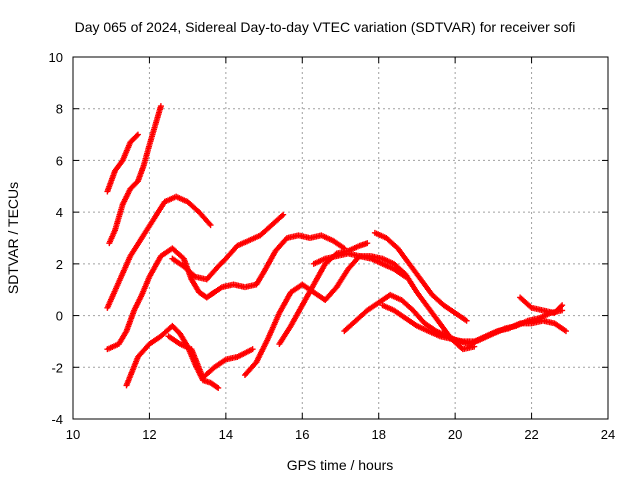 This screenshot has width=640, height=480. Describe the element at coordinates (13, 238) in the screenshot. I see `y-axis-label: SDTVAR / TECUs` at that location.